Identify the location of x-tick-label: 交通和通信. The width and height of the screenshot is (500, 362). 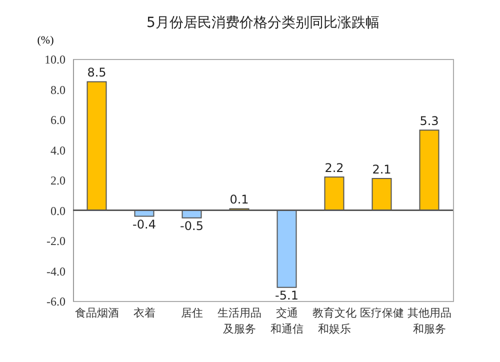
(287, 321).